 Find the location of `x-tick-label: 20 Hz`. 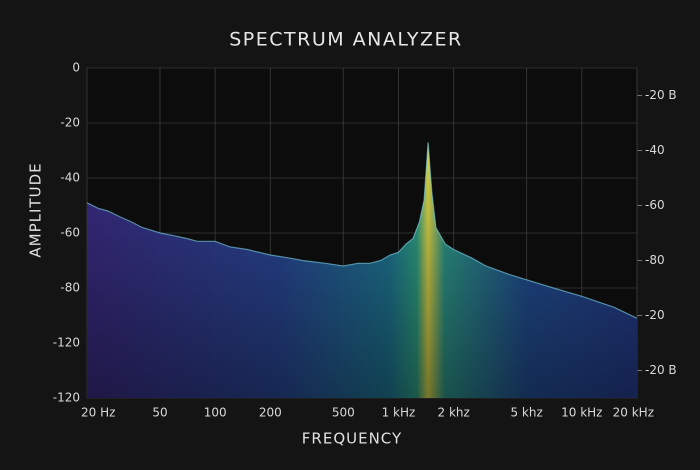

x-tick-label: 20 Hz is located at coordinates (98, 413).